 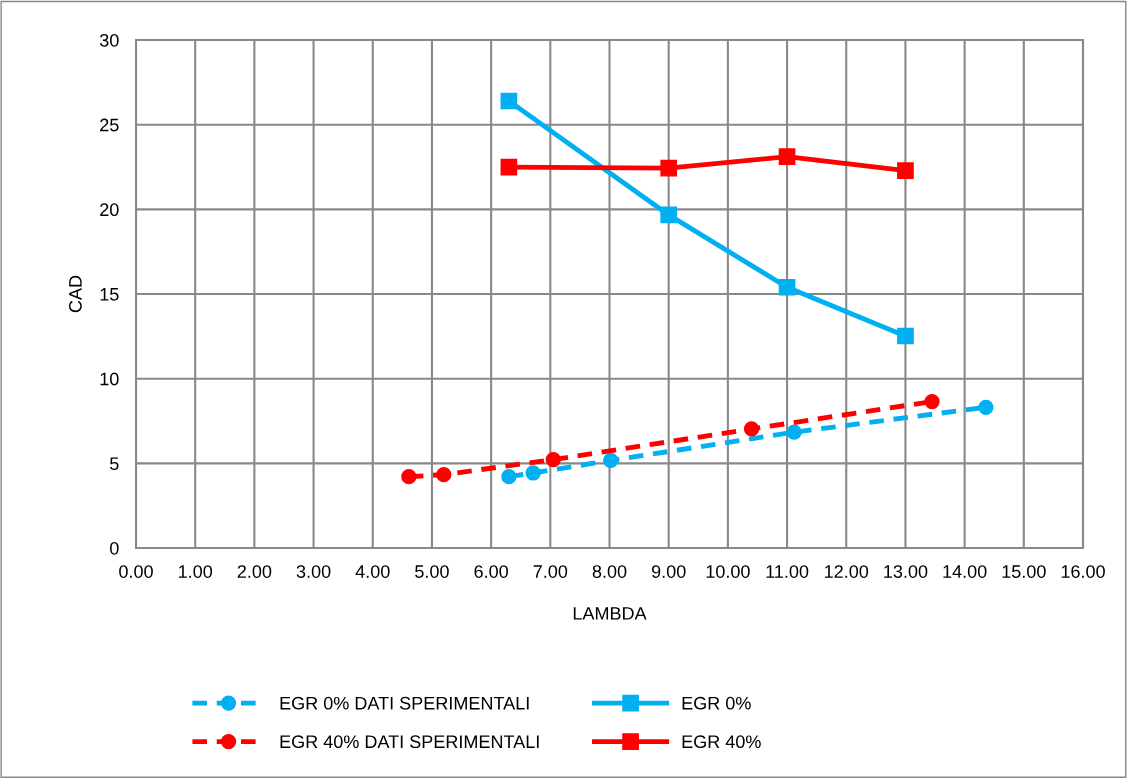 What do you see at coordinates (491, 571) in the screenshot?
I see `x-tick-label: 6.00` at bounding box center [491, 571].